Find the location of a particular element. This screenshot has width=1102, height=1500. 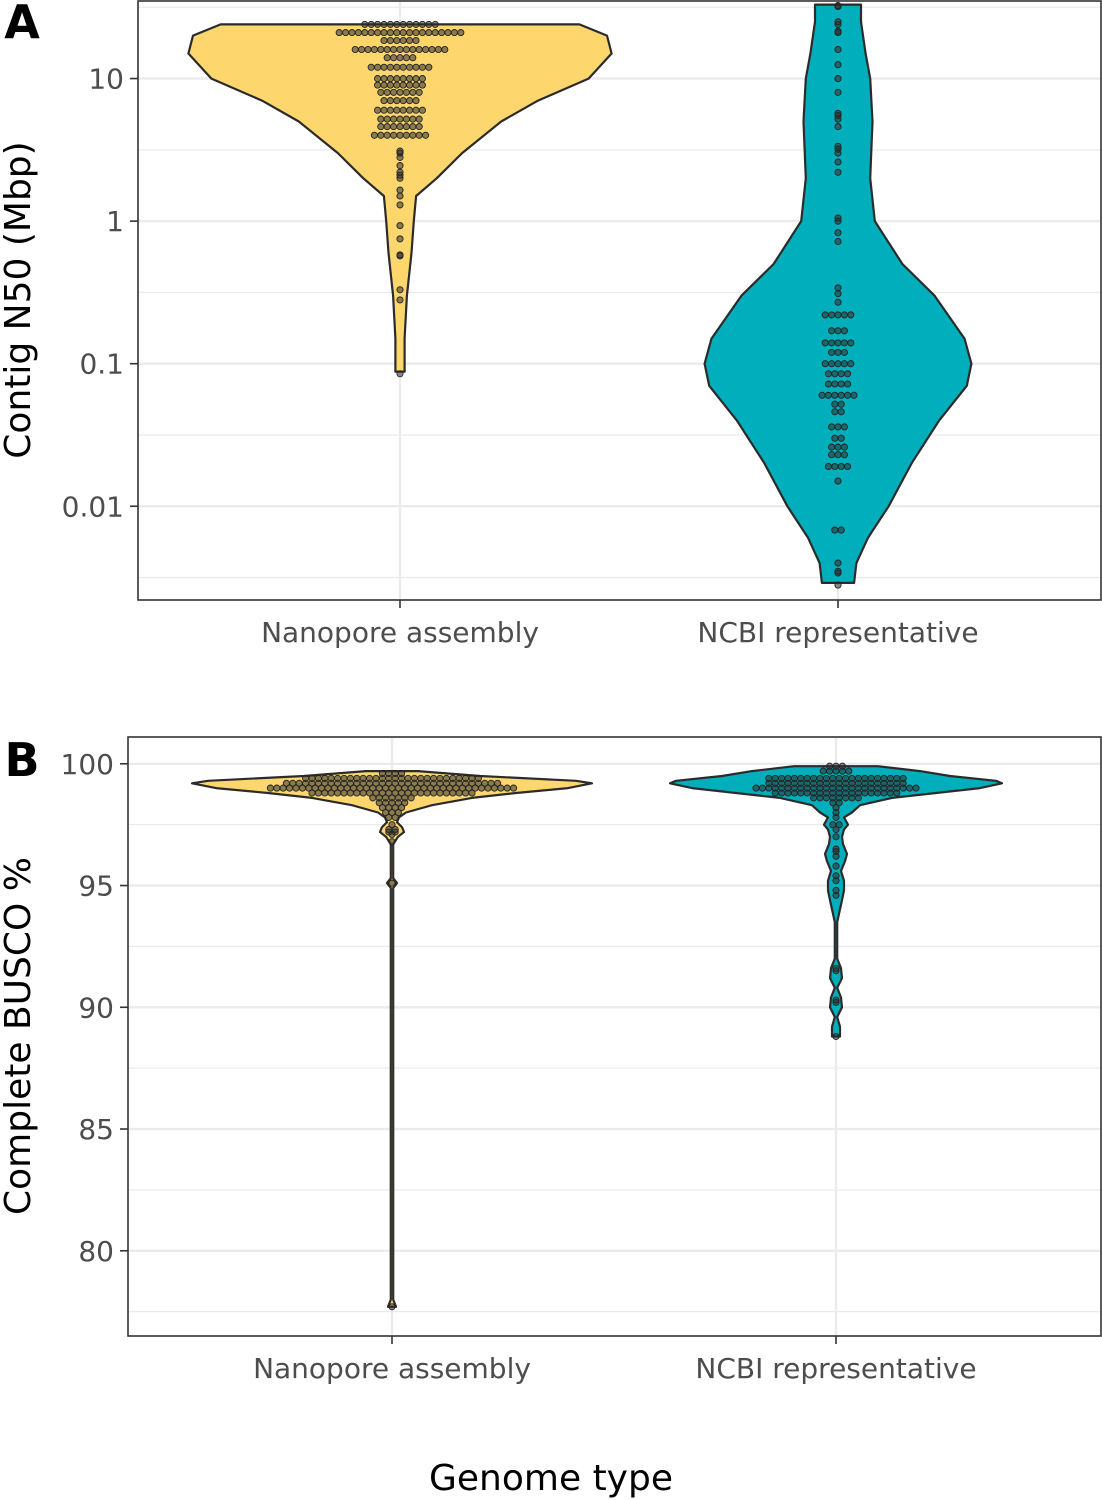

violin-nanopore is located at coordinates (392, 1039).